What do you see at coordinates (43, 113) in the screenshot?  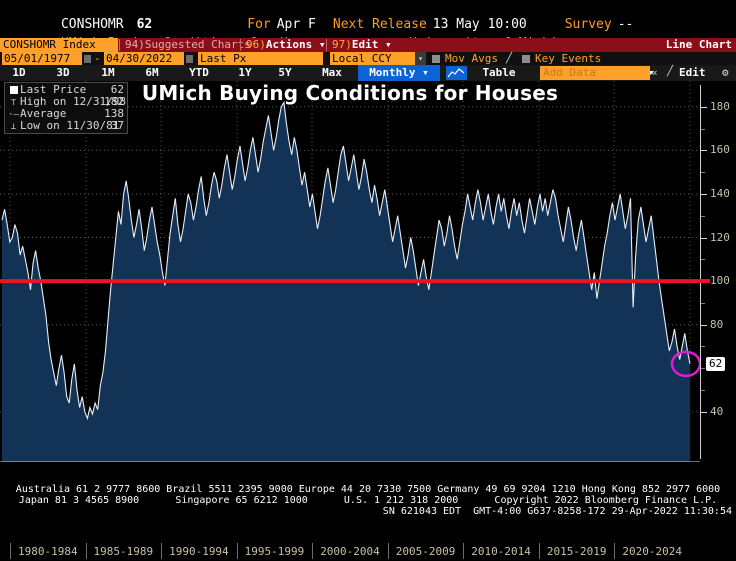 I see `legend-label-2: Average` at bounding box center [43, 113].